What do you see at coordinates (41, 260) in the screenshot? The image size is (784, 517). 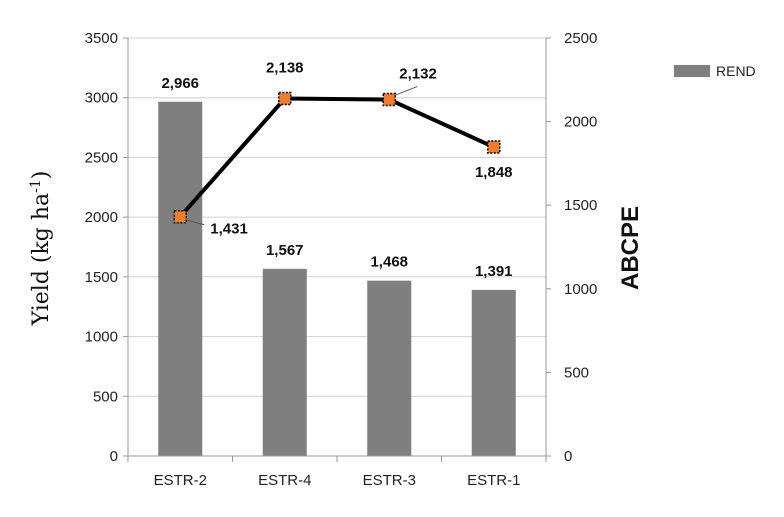 I see `left-axis-label-main: Yield (kg ha` at bounding box center [41, 260].